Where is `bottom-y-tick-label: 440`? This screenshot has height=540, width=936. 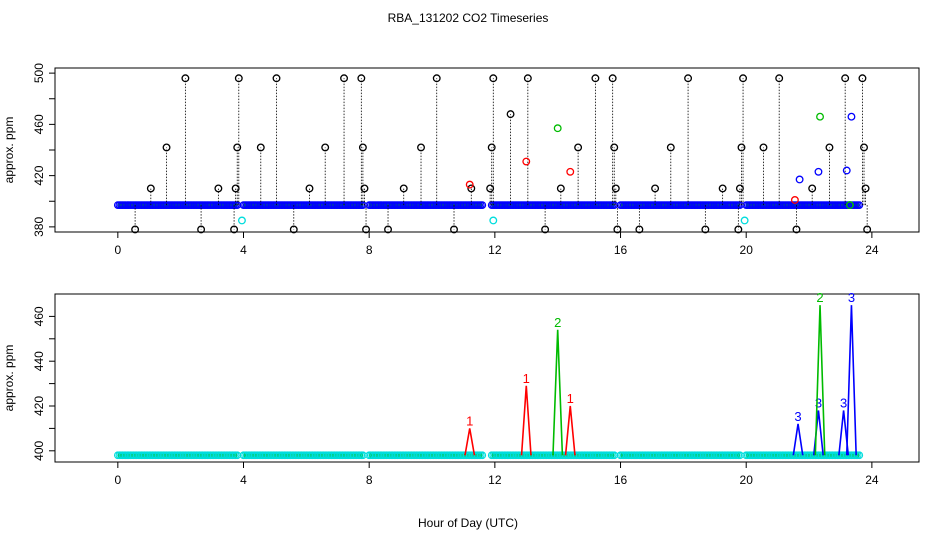 bottom-y-tick-label: 440 is located at coordinates (39, 361).